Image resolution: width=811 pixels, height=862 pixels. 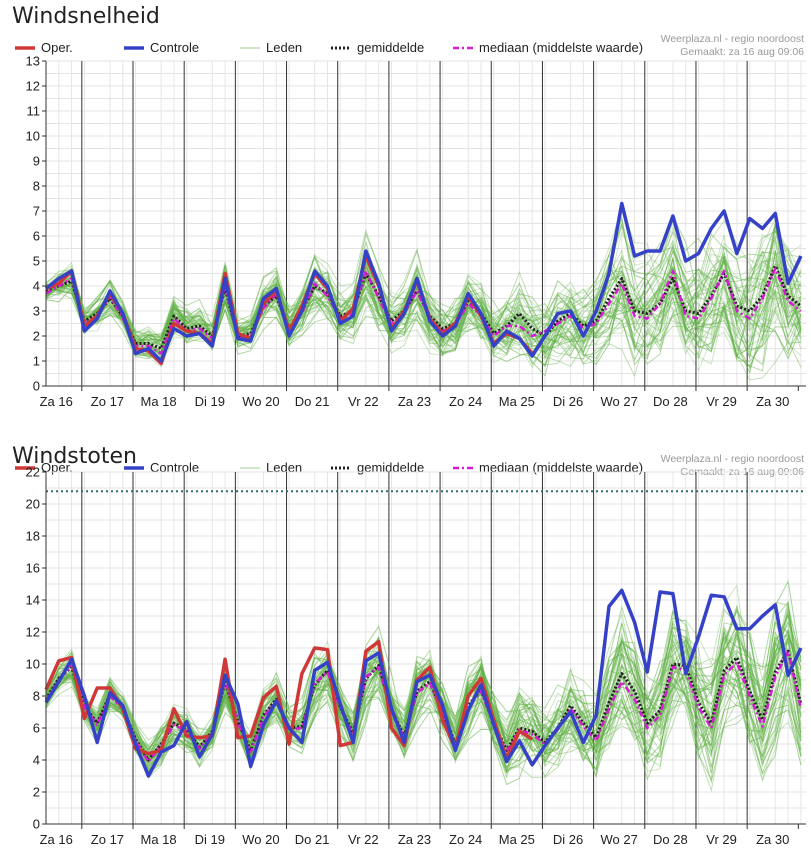 What do you see at coordinates (33, 61) in the screenshot?
I see `y-tick-label: 13` at bounding box center [33, 61].